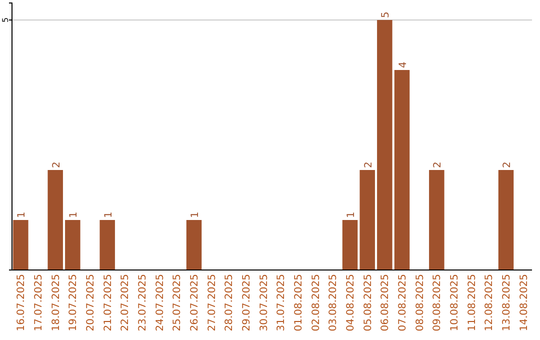  What do you see at coordinates (386, 15) in the screenshot?
I see `data-label: 5` at bounding box center [386, 15].